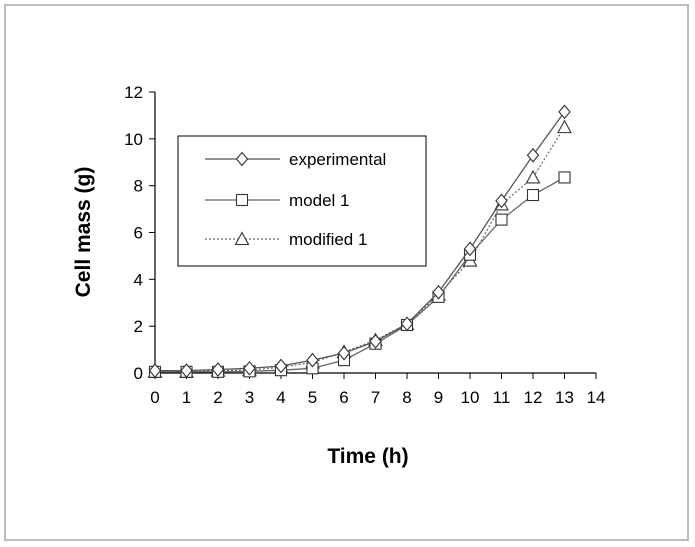 This screenshot has height=547, width=695. What do you see at coordinates (186, 397) in the screenshot?
I see `x-tick-label: 1` at bounding box center [186, 397].